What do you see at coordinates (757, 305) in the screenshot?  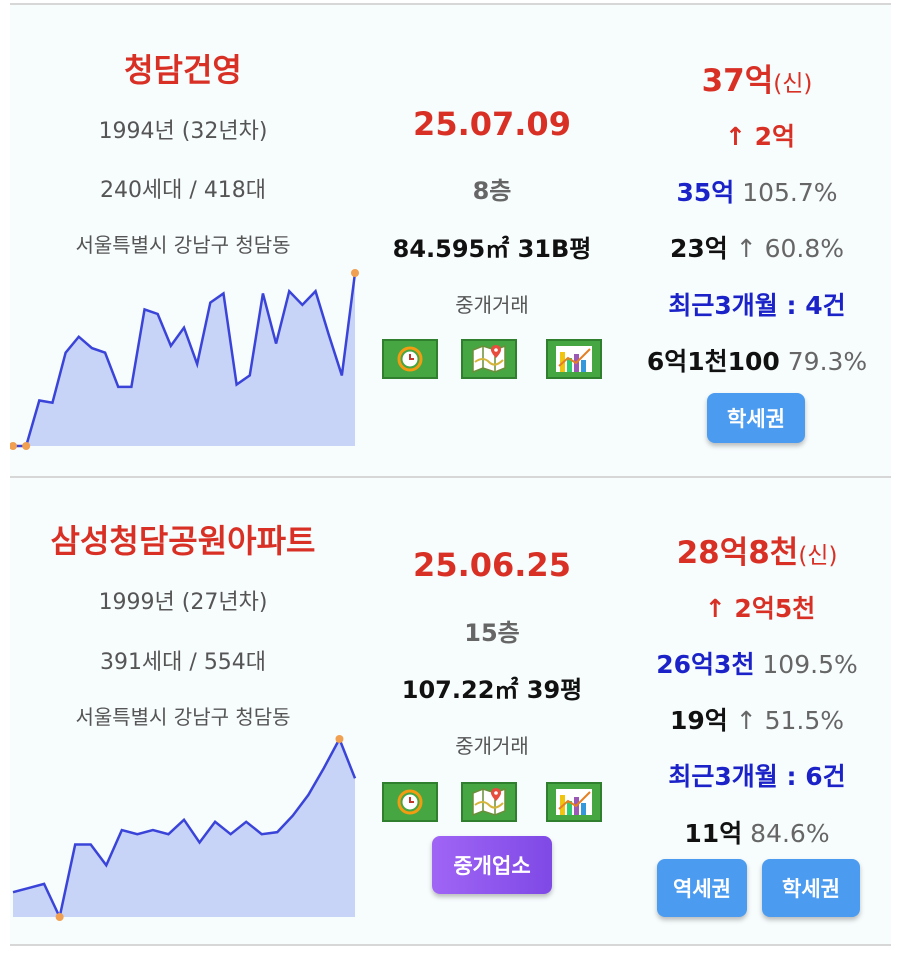 I see `recent-deals-count: 최근3개월 : 4건` at bounding box center [757, 305].